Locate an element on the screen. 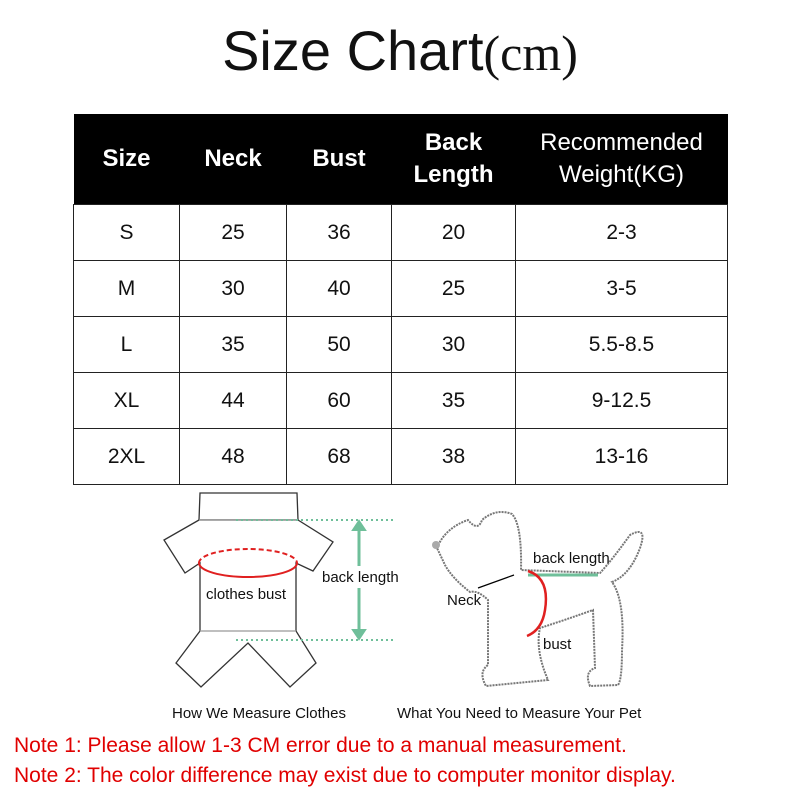  cell-size: 2XL is located at coordinates (126, 456).